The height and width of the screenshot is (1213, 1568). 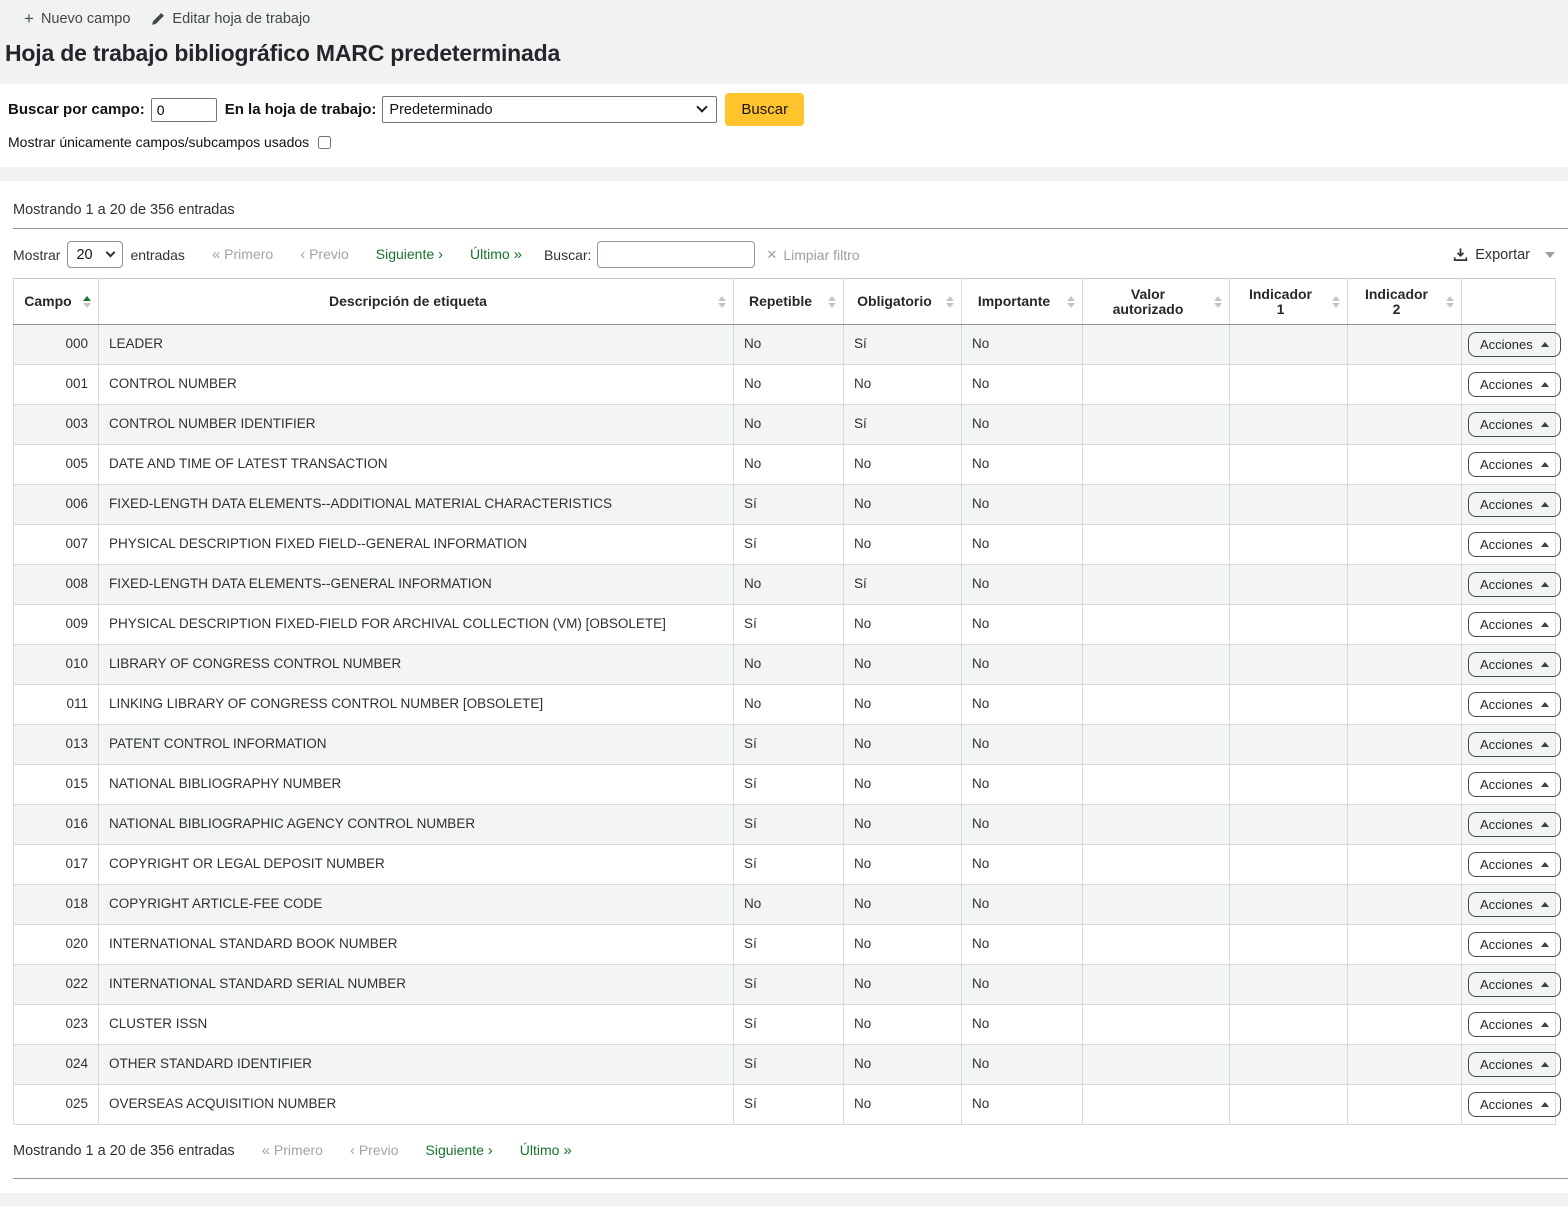 I want to click on pencil-icon, so click(x=158, y=19).